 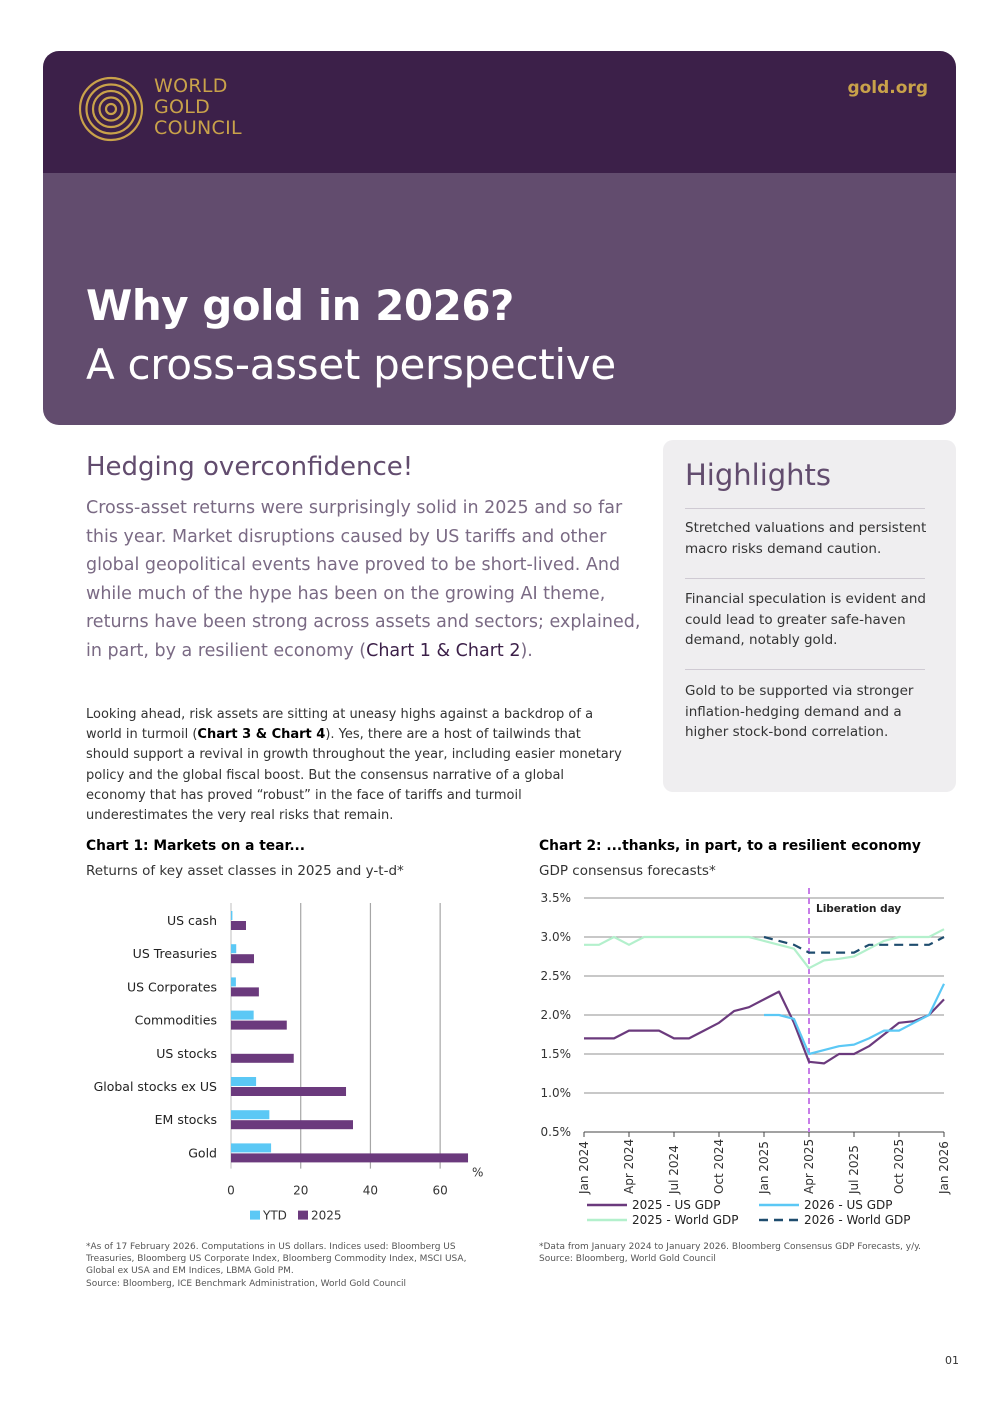 I want to click on legend-swatch-2025, so click(x=303, y=1215).